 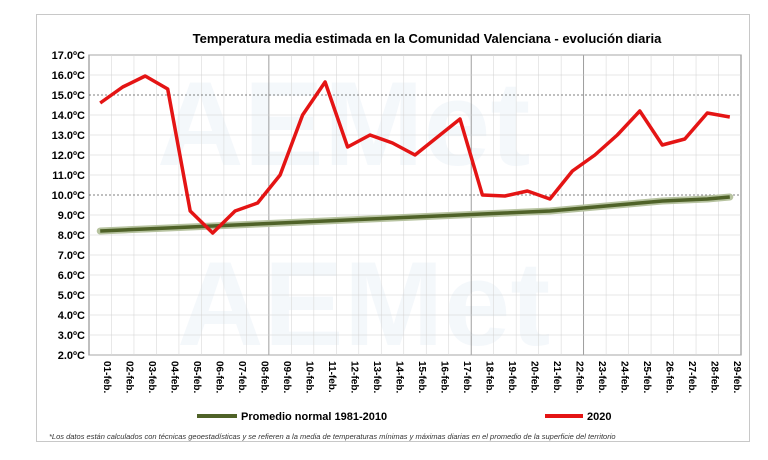 What do you see at coordinates (399, 377) in the screenshot?
I see `x-tick-label: 14-feb.` at bounding box center [399, 377].